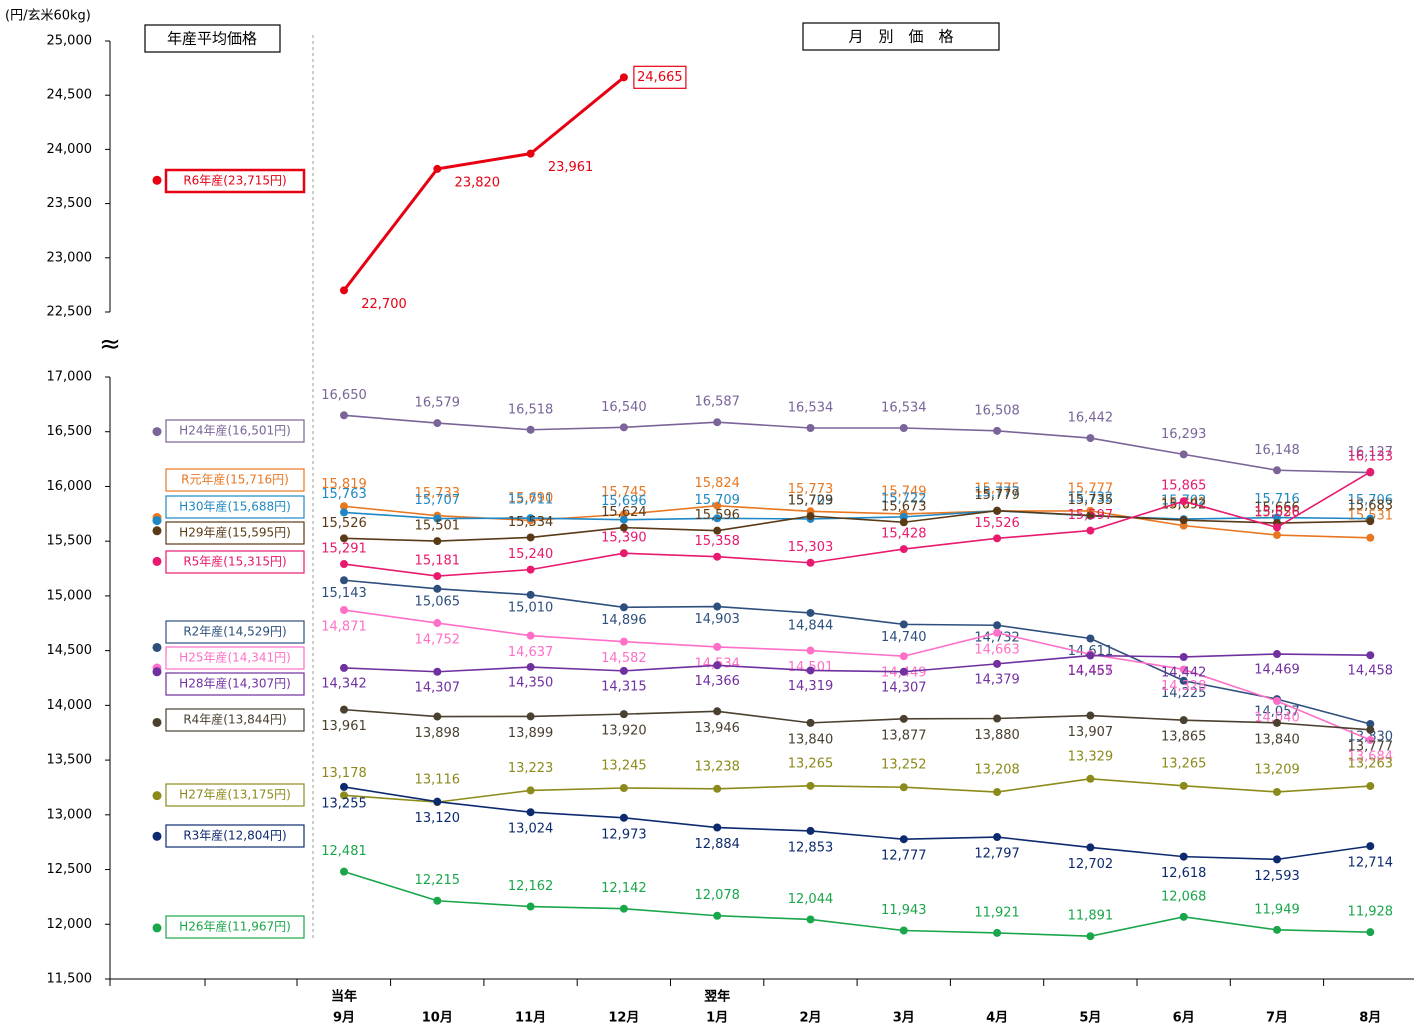 The image size is (1415, 1026). I want to click on value-label: 15,666, so click(1277, 508).